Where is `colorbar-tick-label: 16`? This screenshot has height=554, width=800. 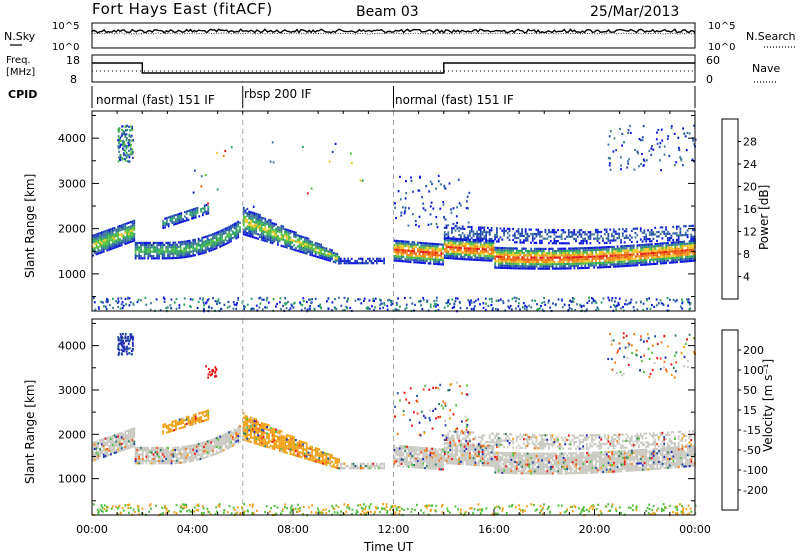 colorbar-tick-label: 16 is located at coordinates (750, 209).